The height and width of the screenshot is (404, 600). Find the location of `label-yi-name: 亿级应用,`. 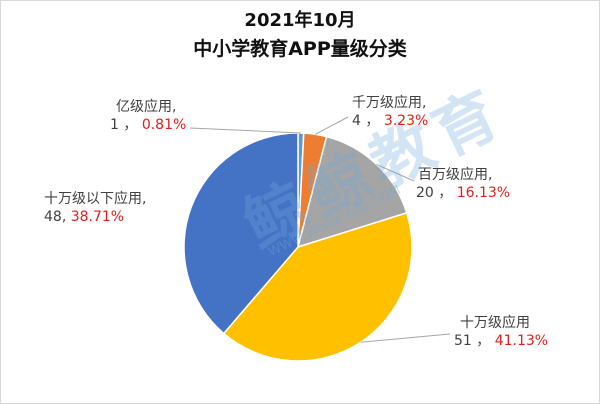

label-yi-name: 亿级应用, is located at coordinates (146, 107).